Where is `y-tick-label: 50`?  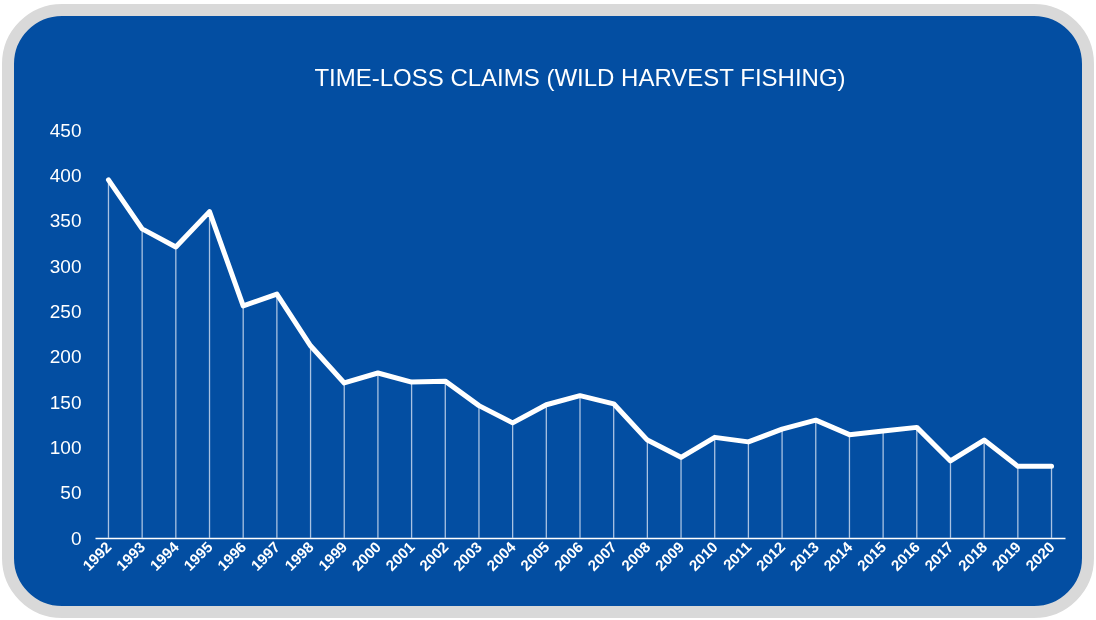 y-tick-label: 50 is located at coordinates (71, 493).